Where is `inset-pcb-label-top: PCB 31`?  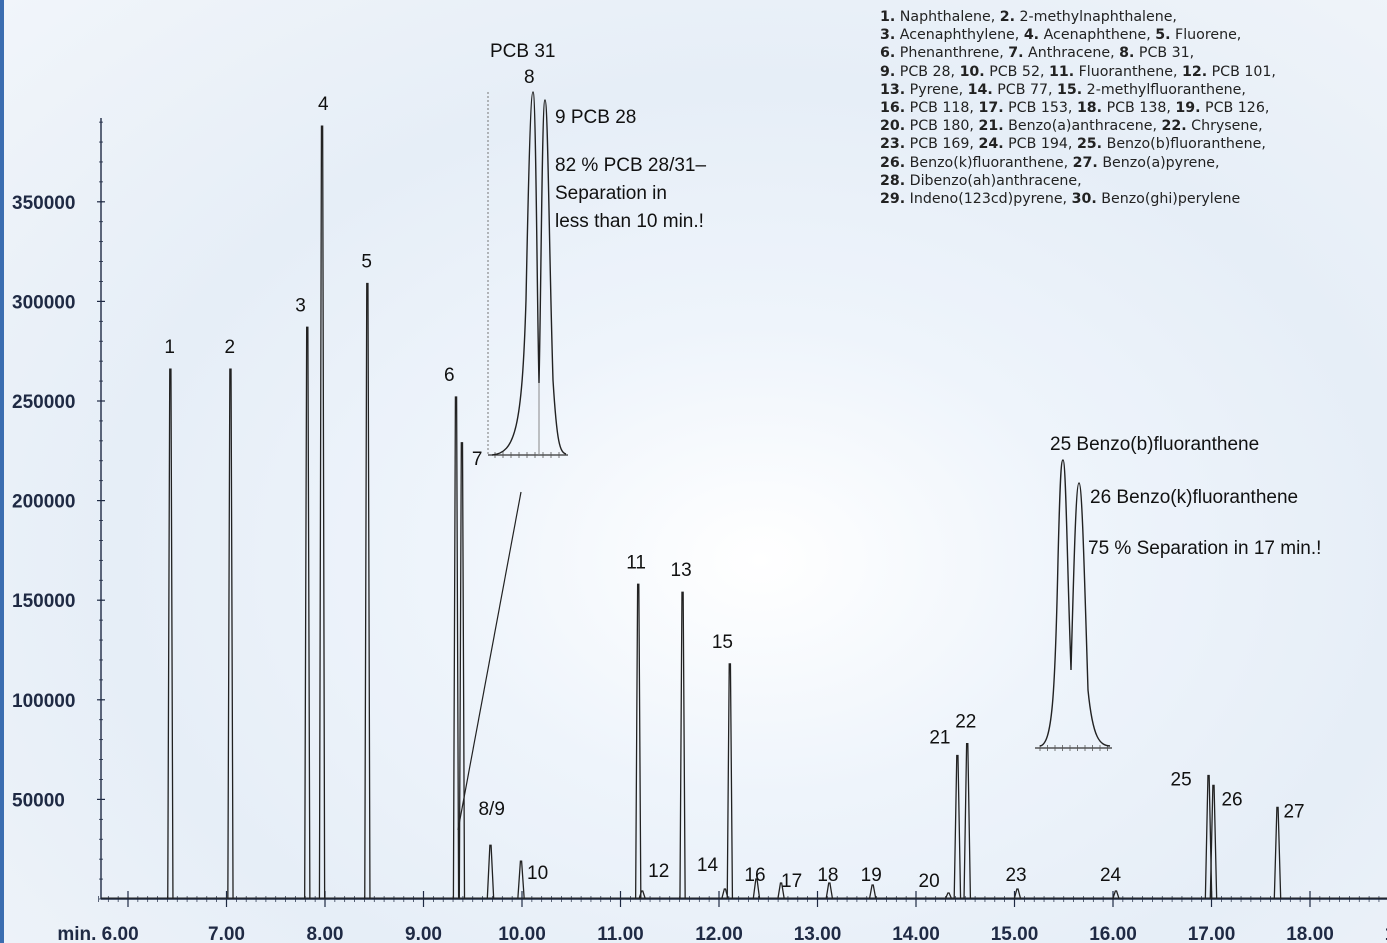
inset-pcb-label-top: PCB 31 is located at coordinates (522, 51).